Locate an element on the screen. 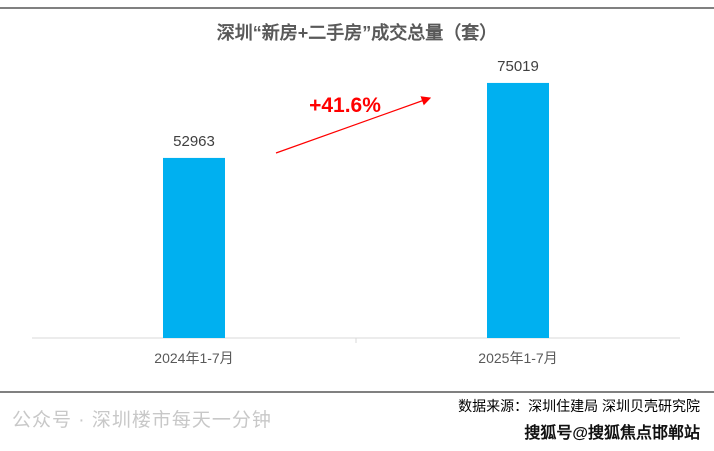  growth-label: +41.6% is located at coordinates (345, 105).